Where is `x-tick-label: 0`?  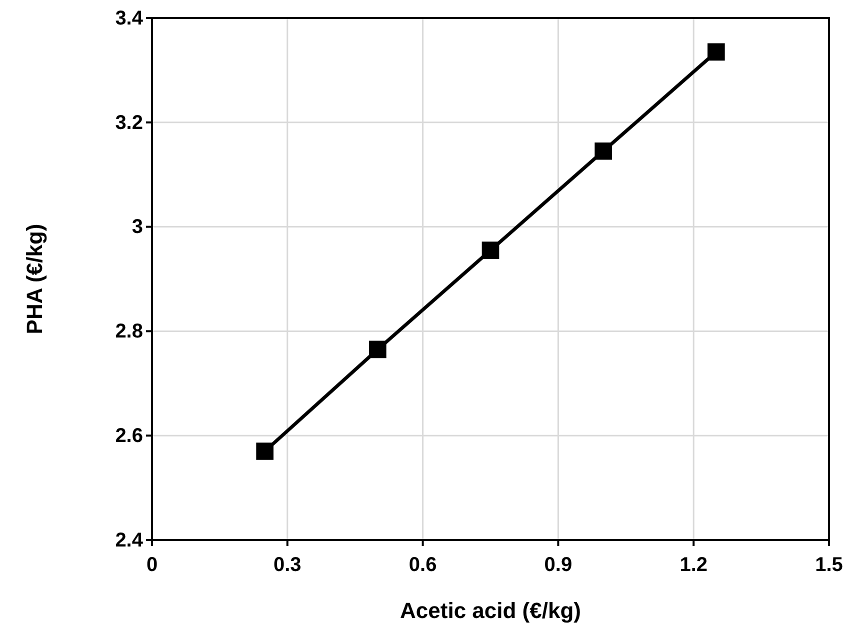 x-tick-label: 0 is located at coordinates (152, 565).